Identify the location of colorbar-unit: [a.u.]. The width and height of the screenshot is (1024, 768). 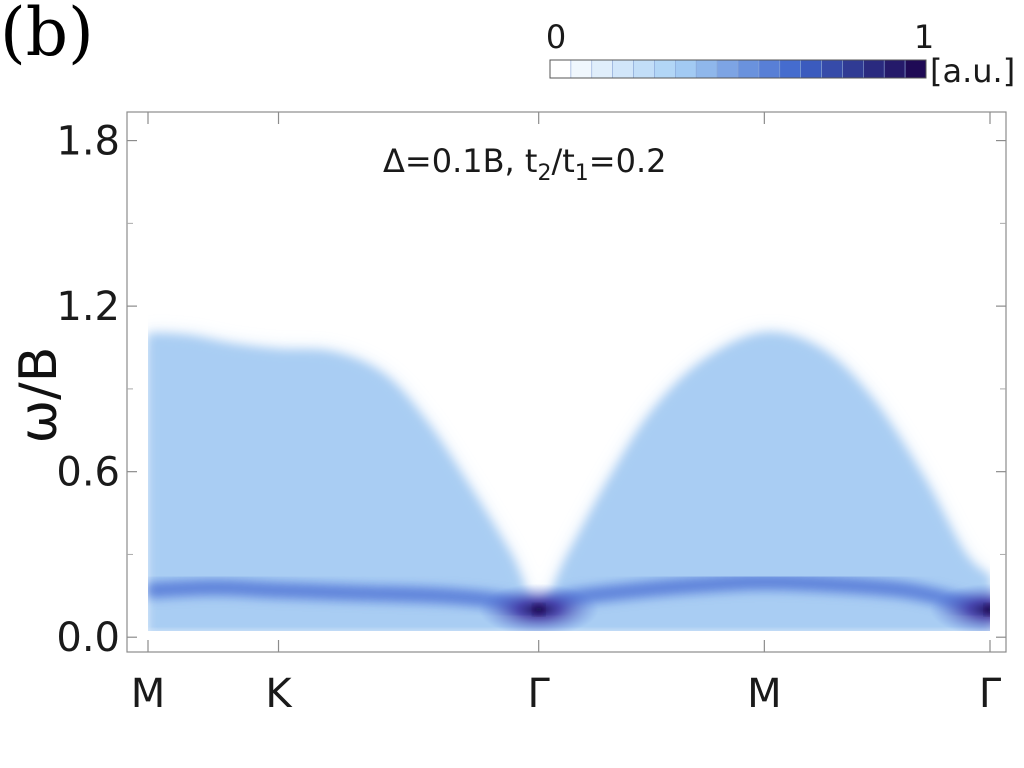
(972, 71).